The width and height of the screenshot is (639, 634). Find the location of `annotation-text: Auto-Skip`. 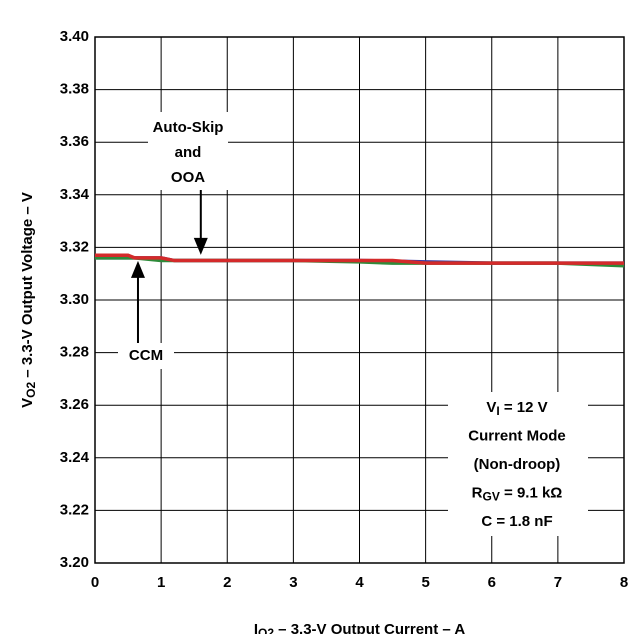

annotation-text: Auto-Skip is located at coordinates (188, 127).